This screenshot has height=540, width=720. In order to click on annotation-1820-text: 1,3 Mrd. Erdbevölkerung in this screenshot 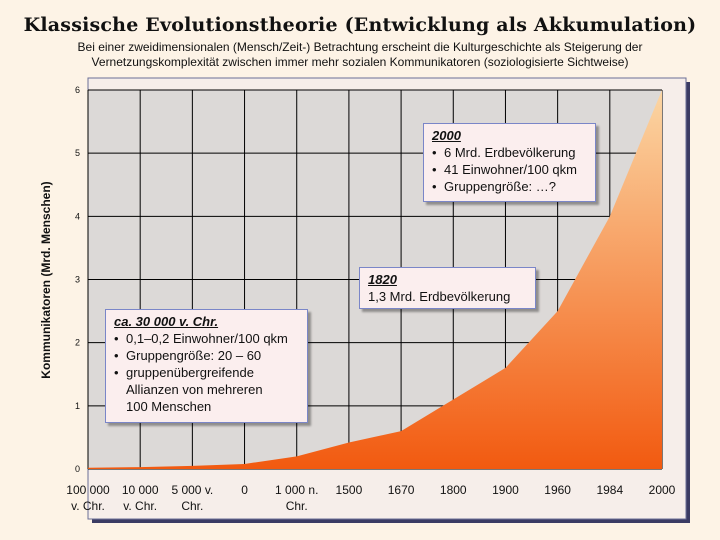, I will do `click(439, 296)`.